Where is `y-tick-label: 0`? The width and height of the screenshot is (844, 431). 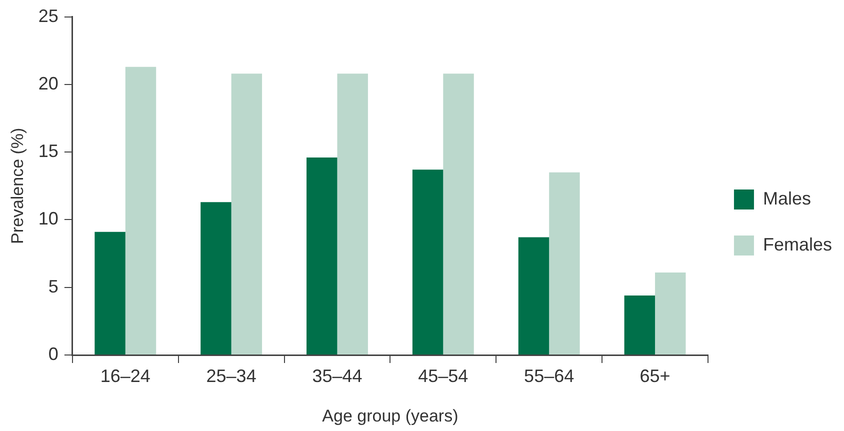 y-tick-label: 0 is located at coordinates (53, 354).